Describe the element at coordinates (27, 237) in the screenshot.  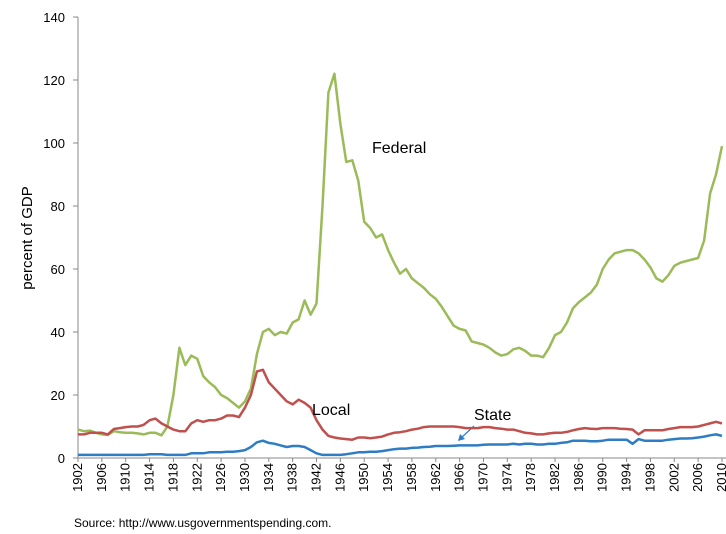
I see `y-axis-label: percent of GDP` at that location.